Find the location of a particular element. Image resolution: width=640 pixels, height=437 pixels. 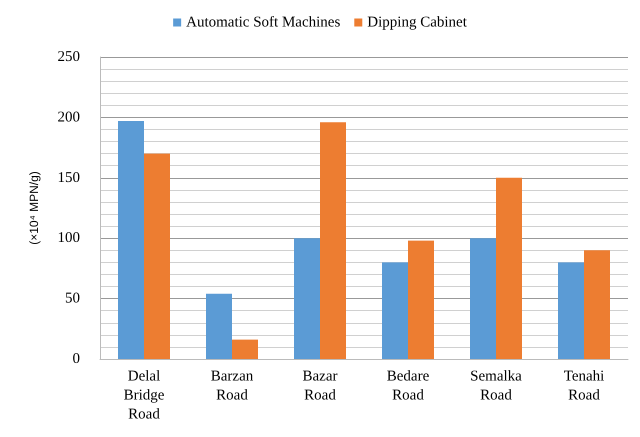

legend-label: Dipping Cabinet is located at coordinates (417, 22).